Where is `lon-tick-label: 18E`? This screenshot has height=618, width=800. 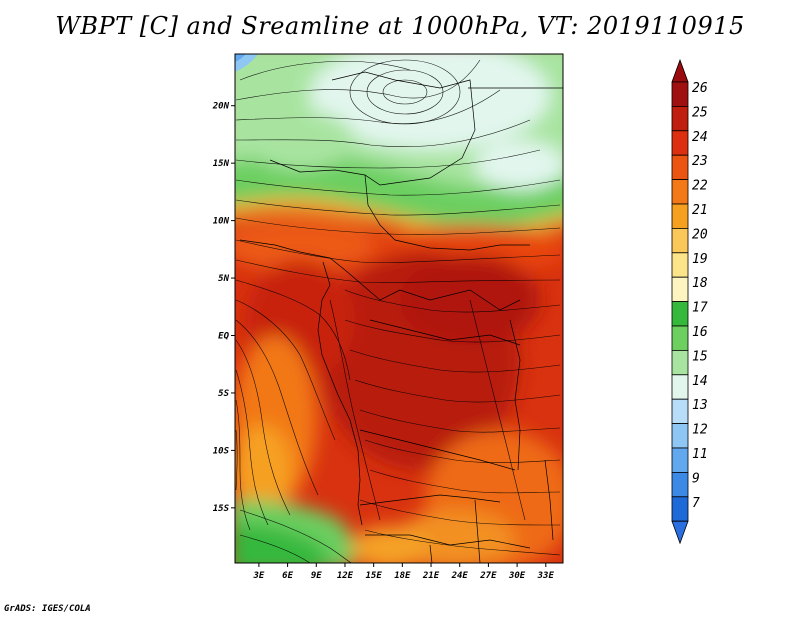 lon-tick-label: 18E is located at coordinates (402, 576).